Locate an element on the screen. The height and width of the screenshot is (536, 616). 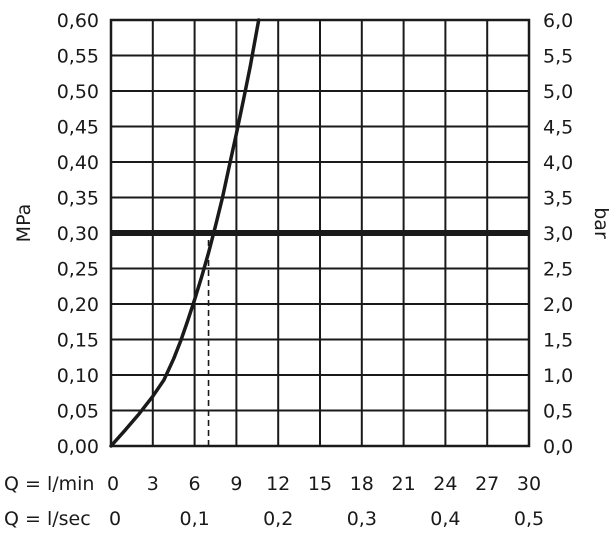
right-tick-label: 0,5 is located at coordinates (558, 412).